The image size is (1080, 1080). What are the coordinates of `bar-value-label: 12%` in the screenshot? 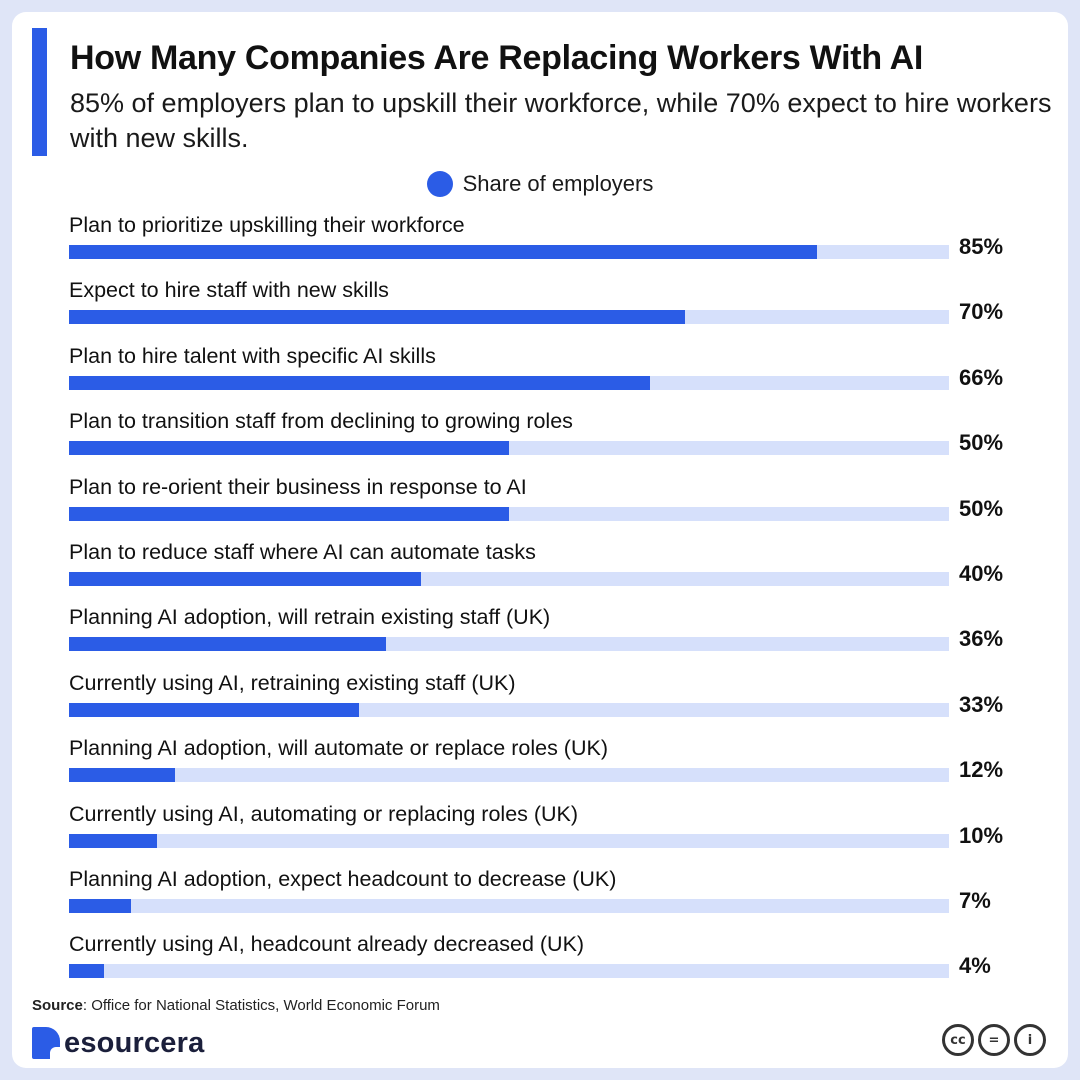 It's located at (981, 770).